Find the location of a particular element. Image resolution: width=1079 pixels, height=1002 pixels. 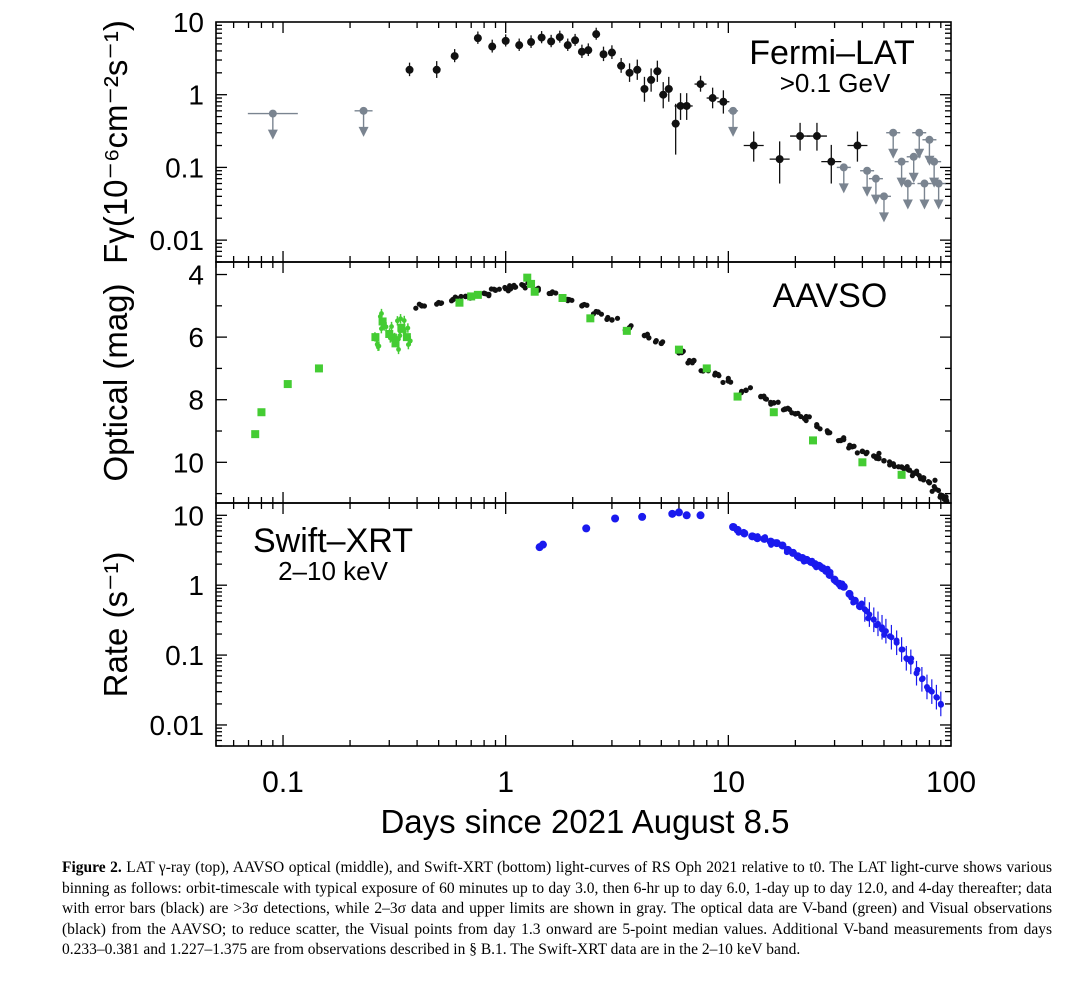

panel-subtitle: >0.1 GeV is located at coordinates (835, 83).